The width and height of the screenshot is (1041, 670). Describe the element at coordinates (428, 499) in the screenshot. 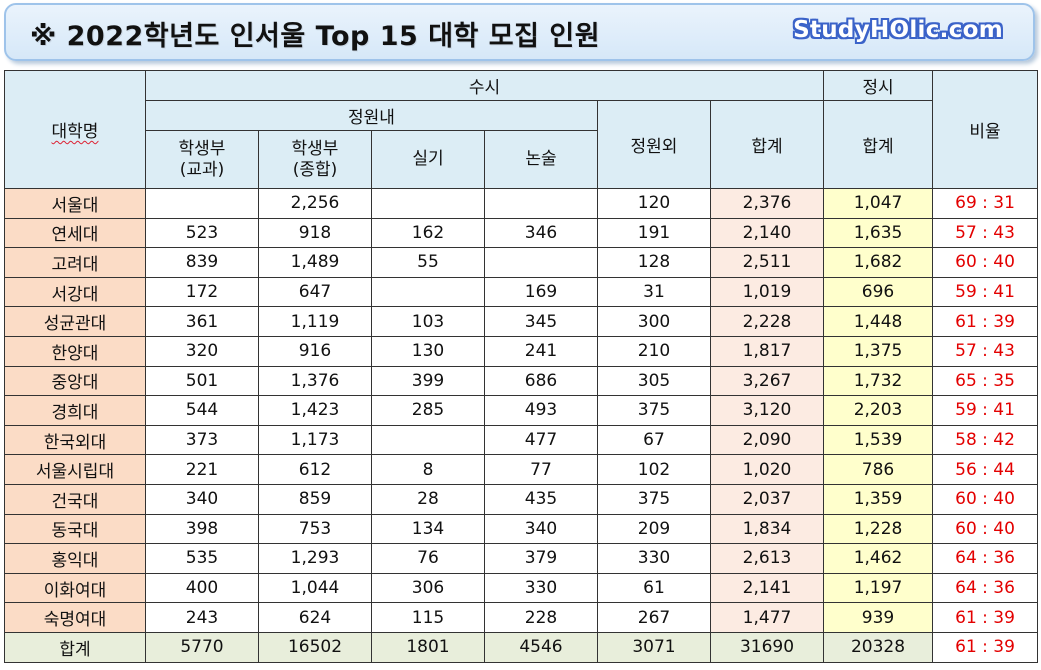

I see `silgi-cell: 28` at that location.